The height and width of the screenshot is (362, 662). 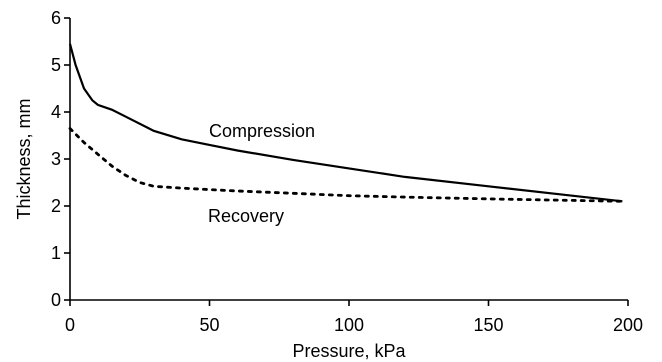 I want to click on y-tick-label: 3, so click(x=56, y=159).